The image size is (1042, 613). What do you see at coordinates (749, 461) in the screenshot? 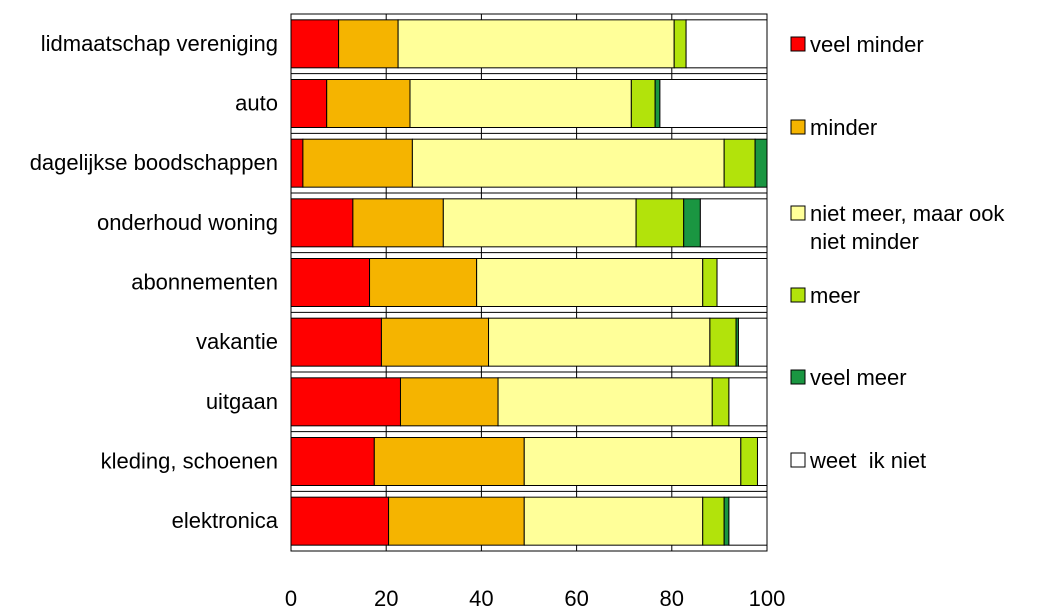
I see `bar-kleding-schoenen-meer` at bounding box center [749, 461].